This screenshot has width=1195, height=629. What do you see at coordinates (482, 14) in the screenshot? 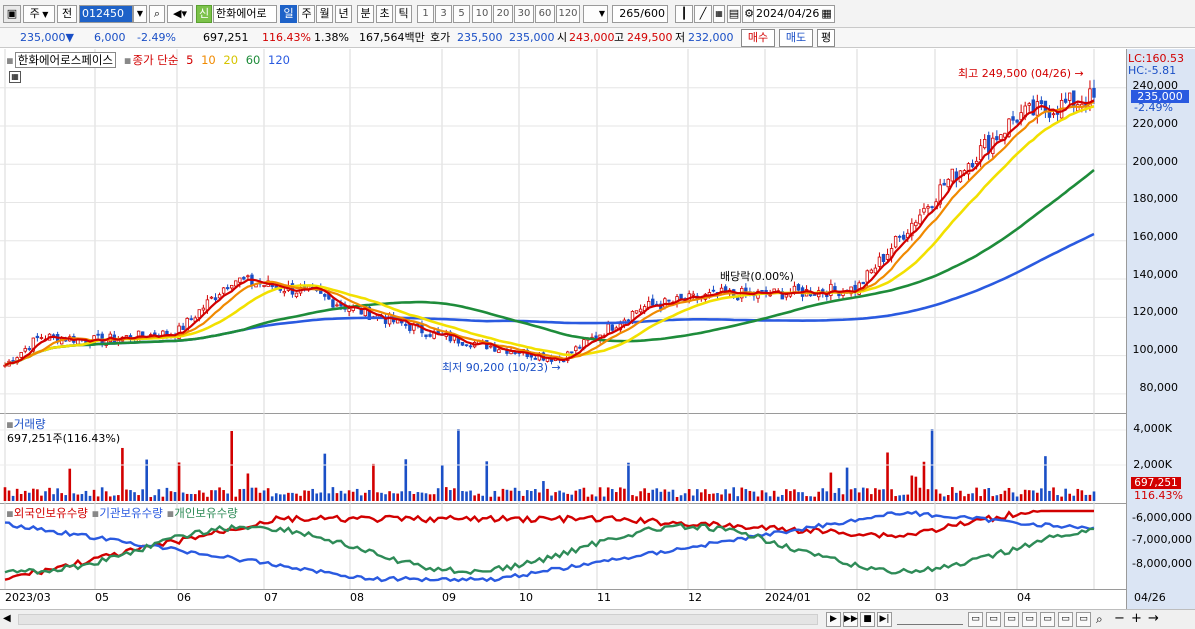
I see `interval-10: 10` at bounding box center [482, 14].